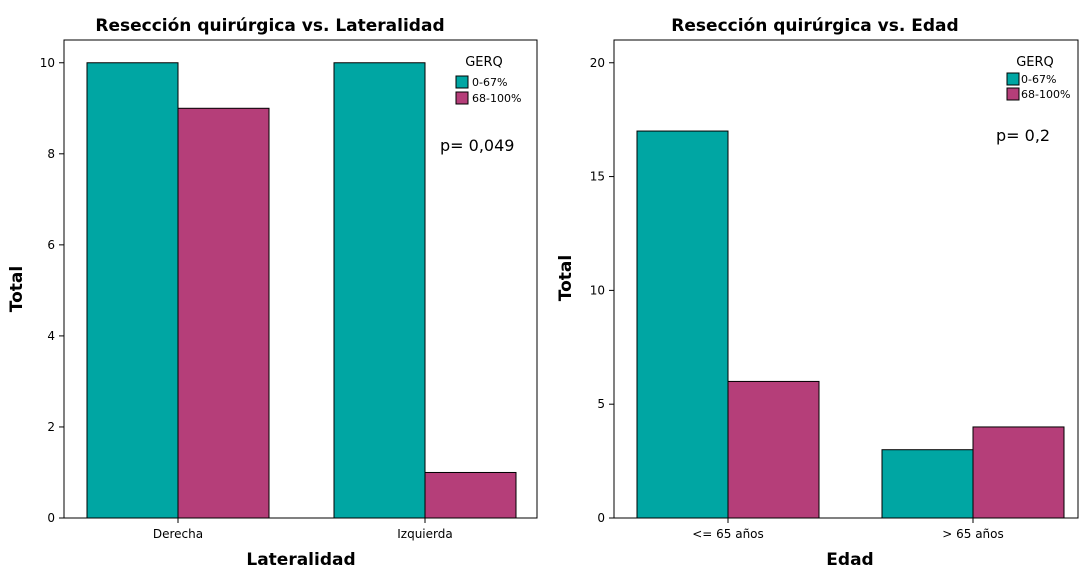  I want to click on y-tick-label: 8, so click(51, 154).